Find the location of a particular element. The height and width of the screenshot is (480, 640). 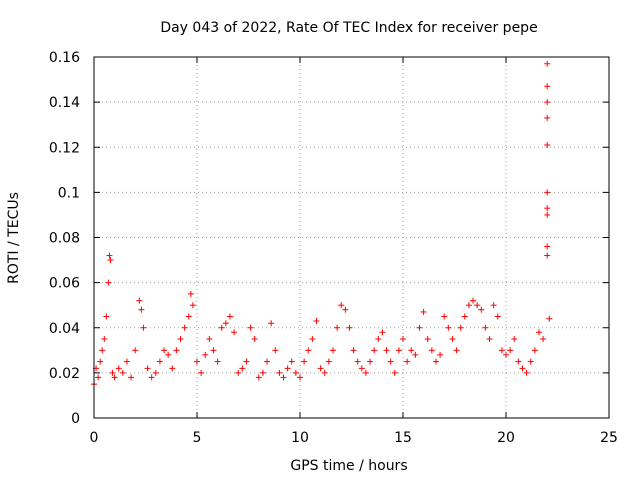

y-tick-label: 0.02 is located at coordinates (64, 374).